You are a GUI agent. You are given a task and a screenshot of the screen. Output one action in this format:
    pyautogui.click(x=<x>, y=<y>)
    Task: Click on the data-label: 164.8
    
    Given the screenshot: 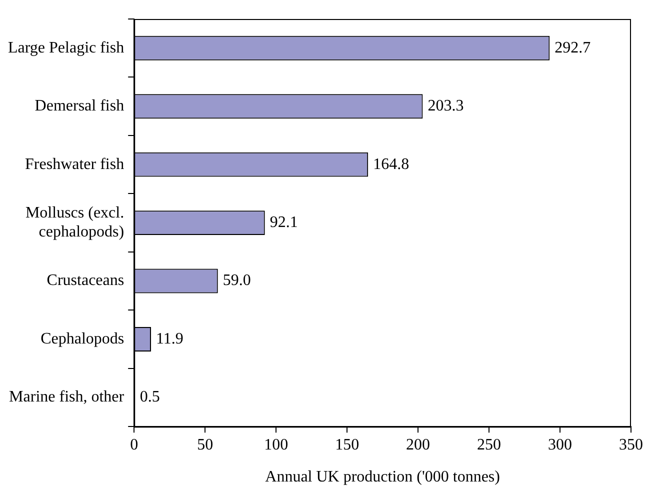 What is the action you would take?
    pyautogui.click(x=391, y=164)
    